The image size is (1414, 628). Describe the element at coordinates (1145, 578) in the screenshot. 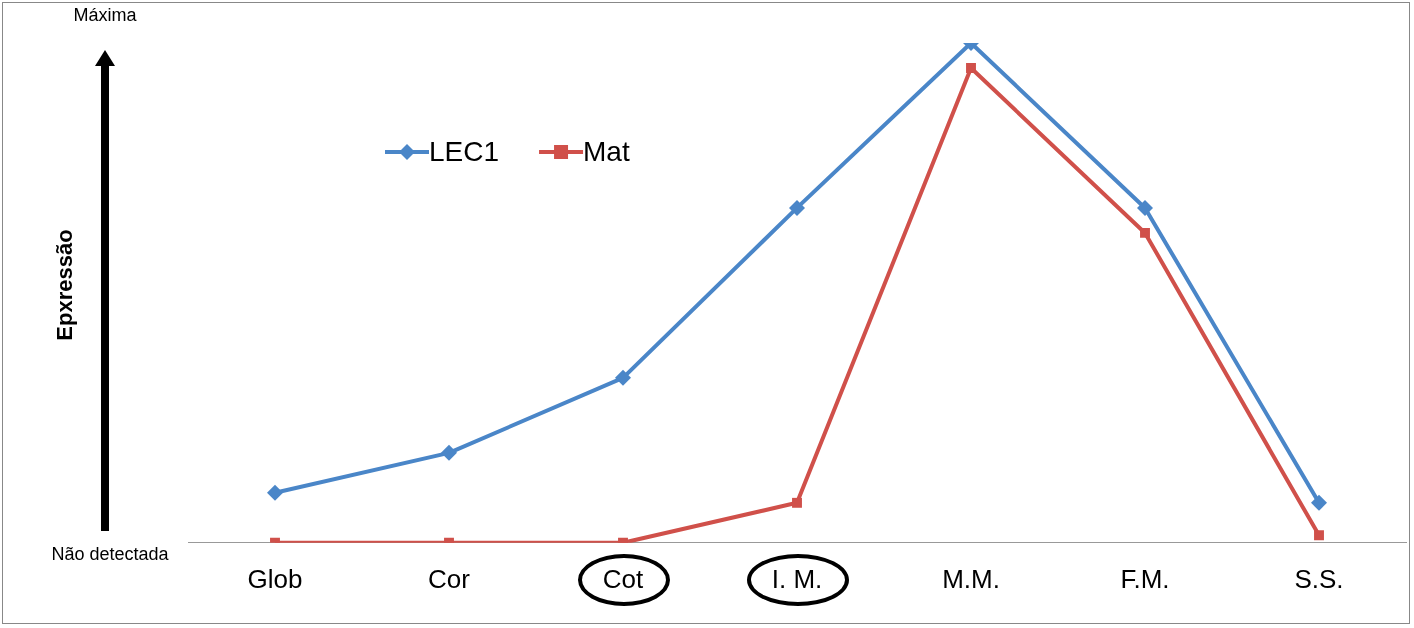

I see `x-tick-label: F.M.` at that location.